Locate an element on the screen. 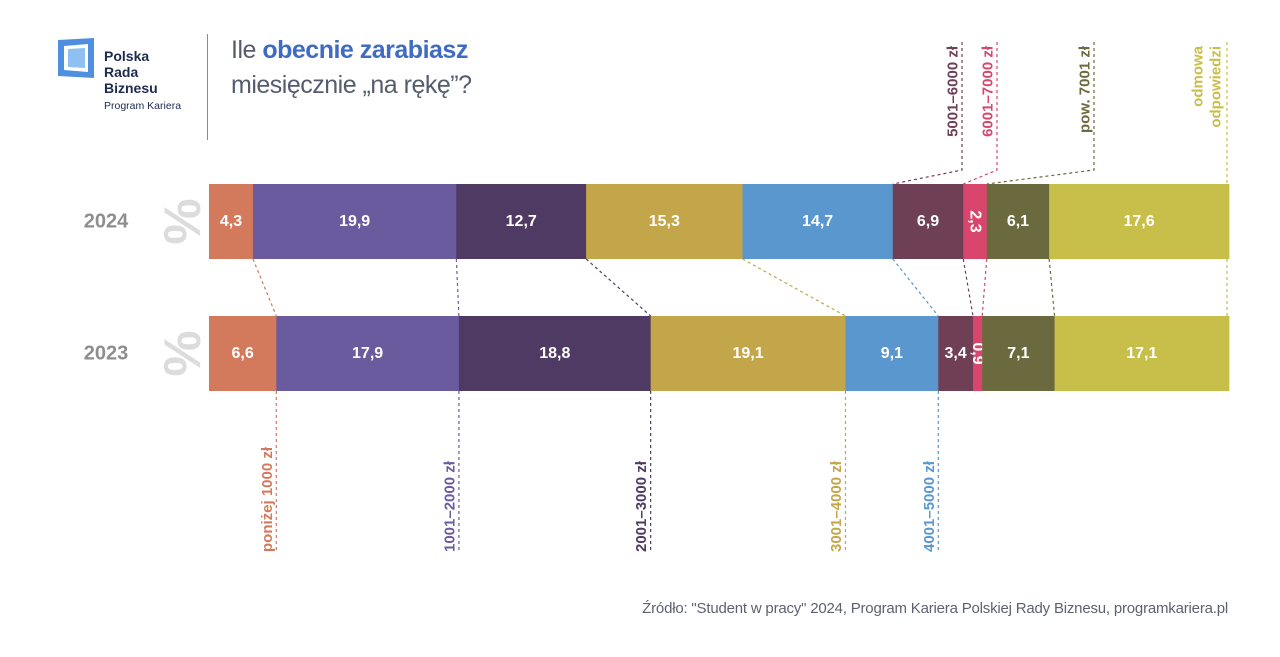  logo-line-2: Rada is located at coordinates (121, 72).